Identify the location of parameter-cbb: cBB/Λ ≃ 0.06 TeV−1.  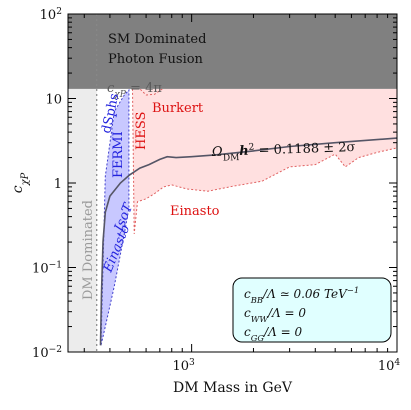
(301, 295).